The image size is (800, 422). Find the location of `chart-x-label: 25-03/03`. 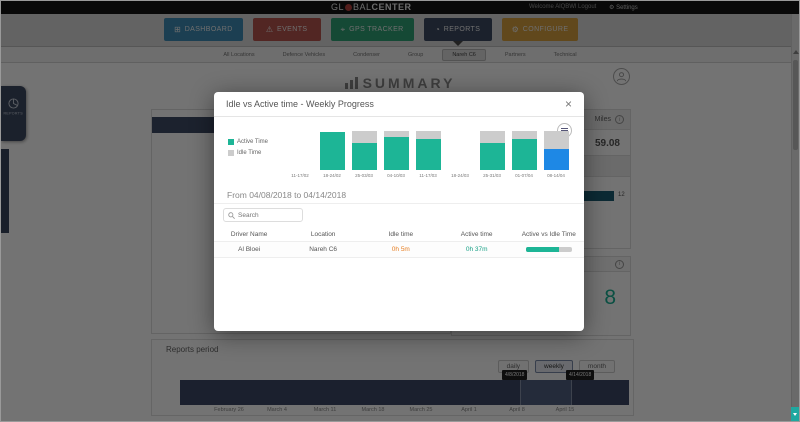

chart-x-label: 25-03/03 is located at coordinates (364, 175).